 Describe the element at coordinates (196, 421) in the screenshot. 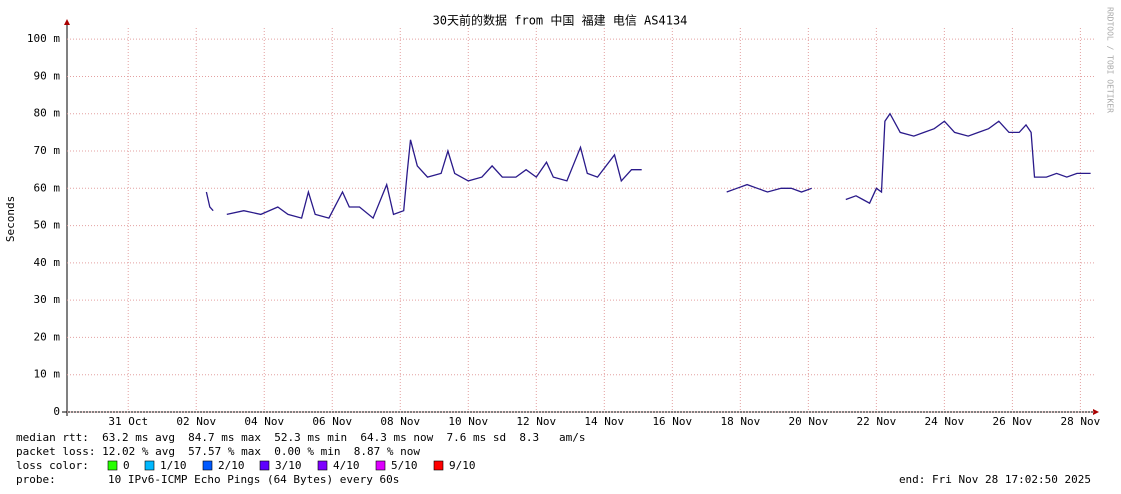

I see `x-tick-label: 02 Nov` at that location.